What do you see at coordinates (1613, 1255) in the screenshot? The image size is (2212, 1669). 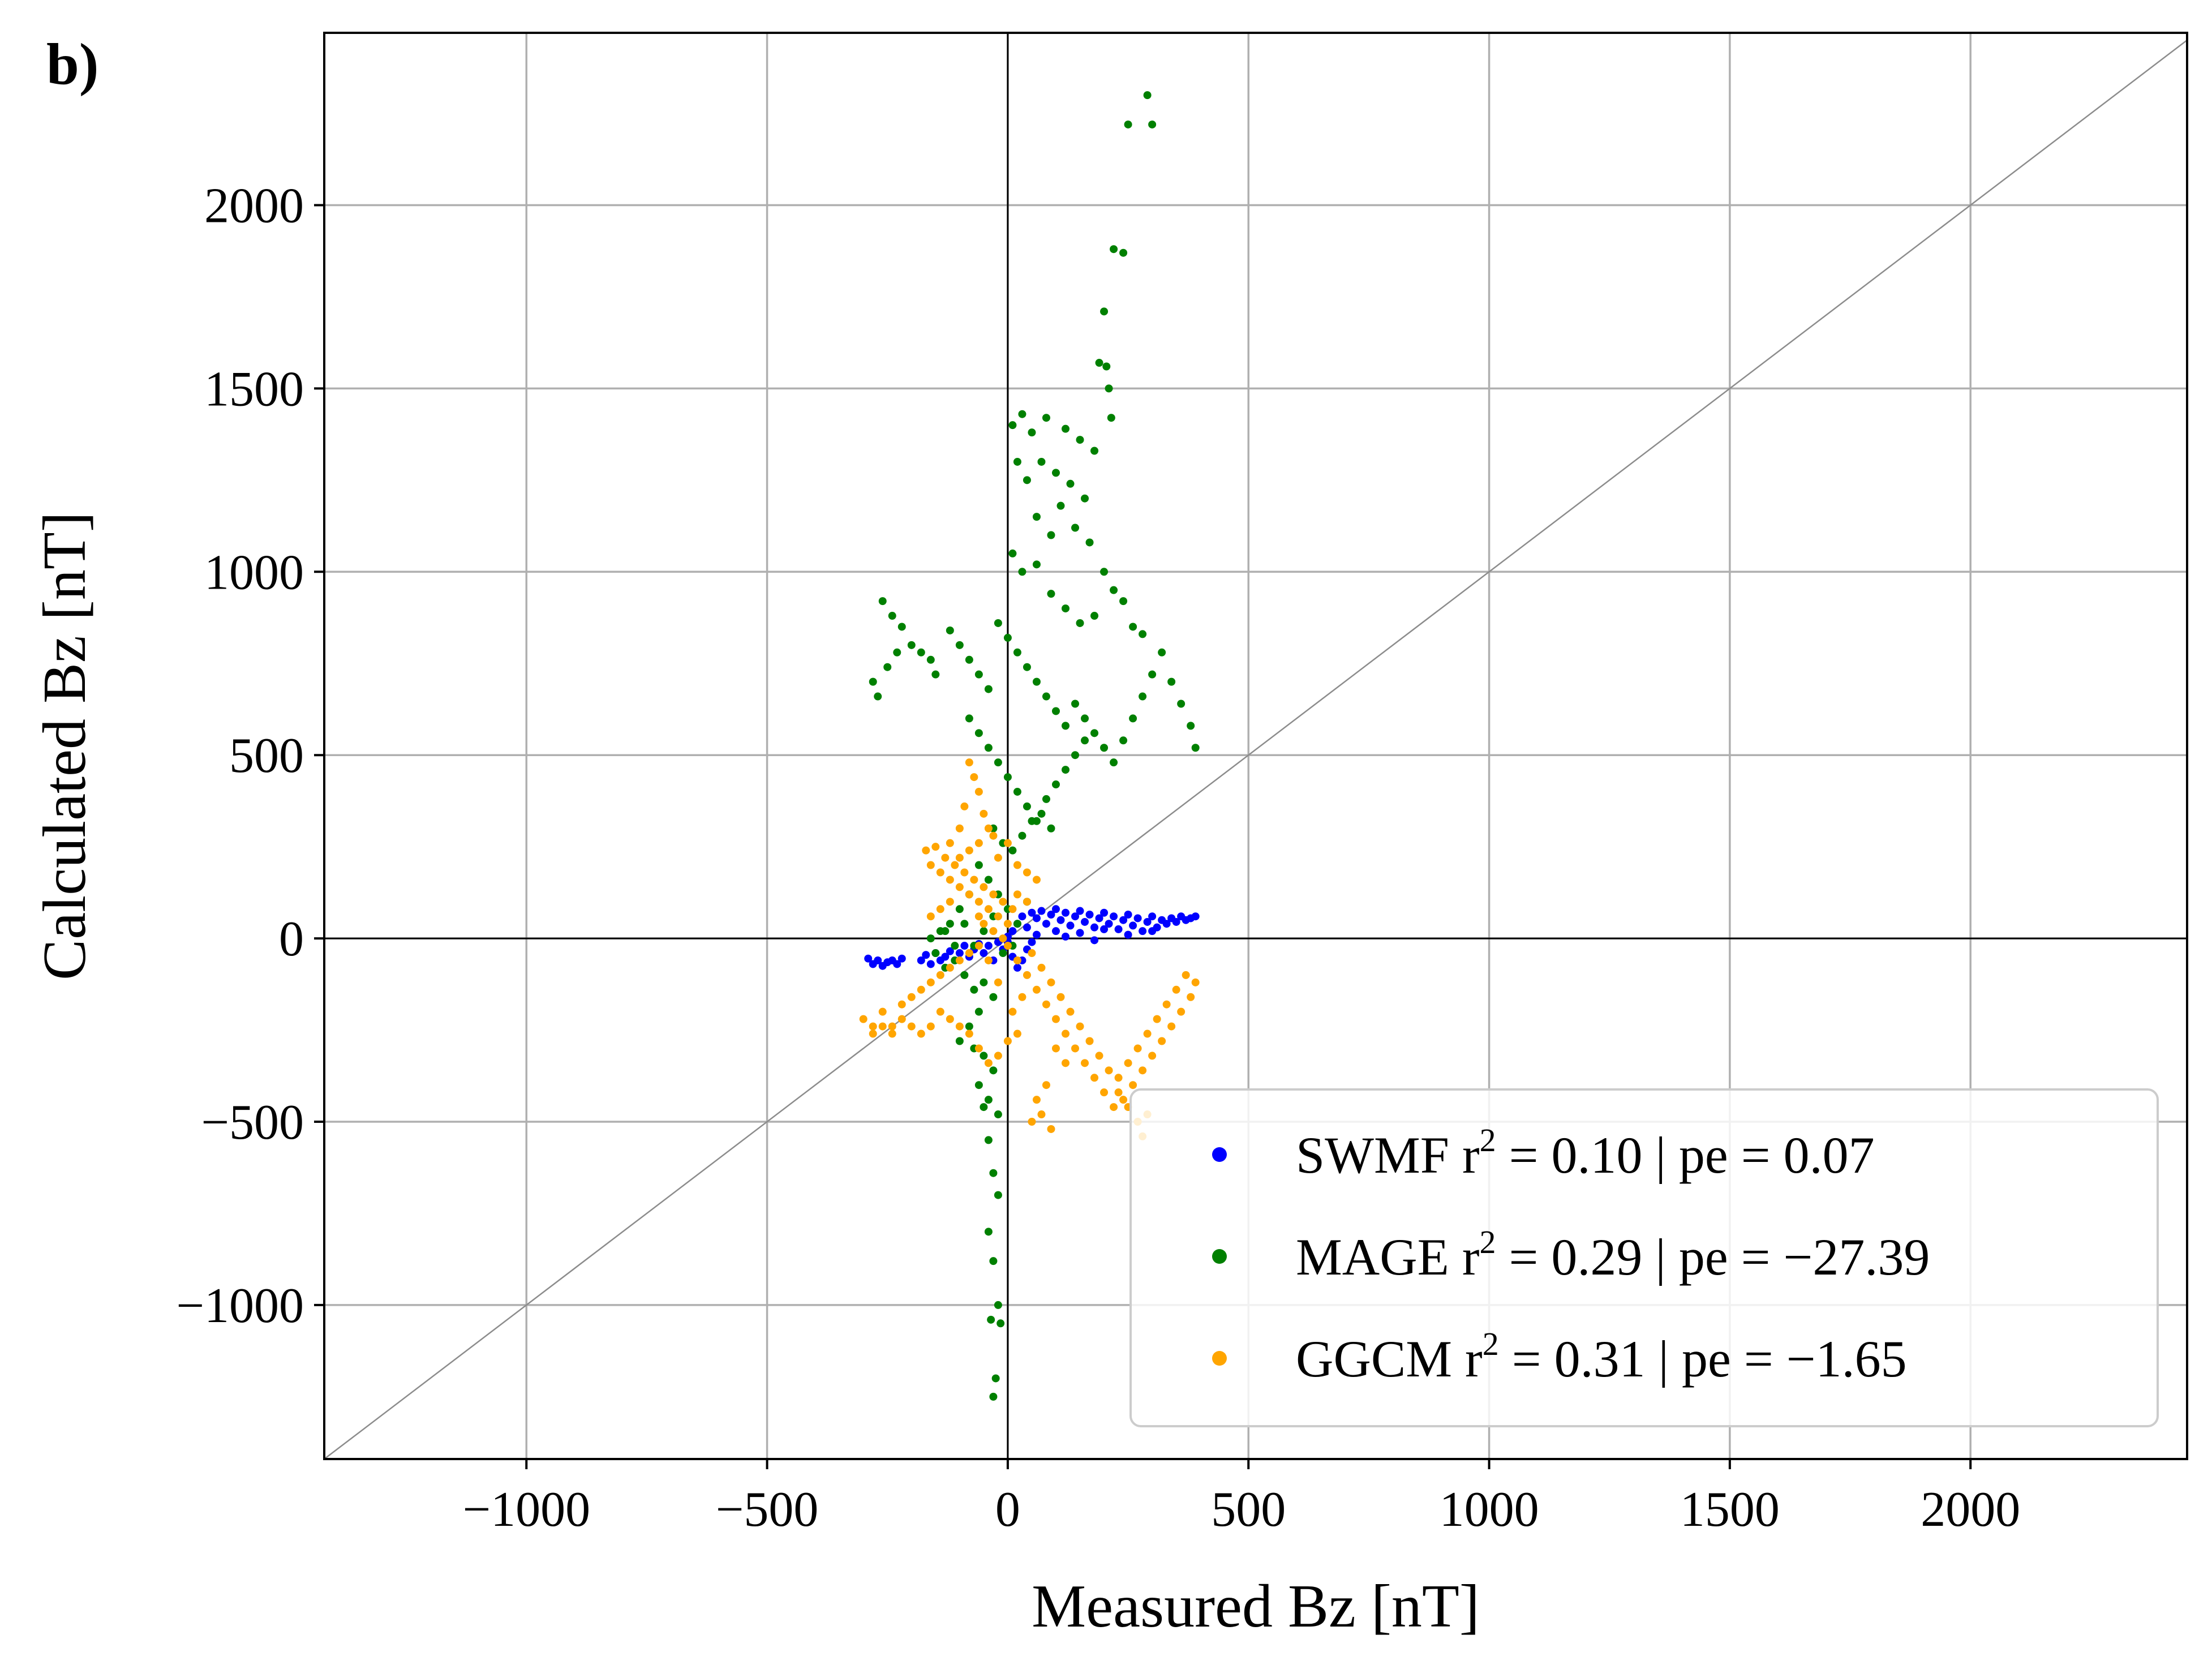 I see `legend-label-mage: MAGE r2 = 0.29 | pe = −27.39` at bounding box center [1613, 1255].